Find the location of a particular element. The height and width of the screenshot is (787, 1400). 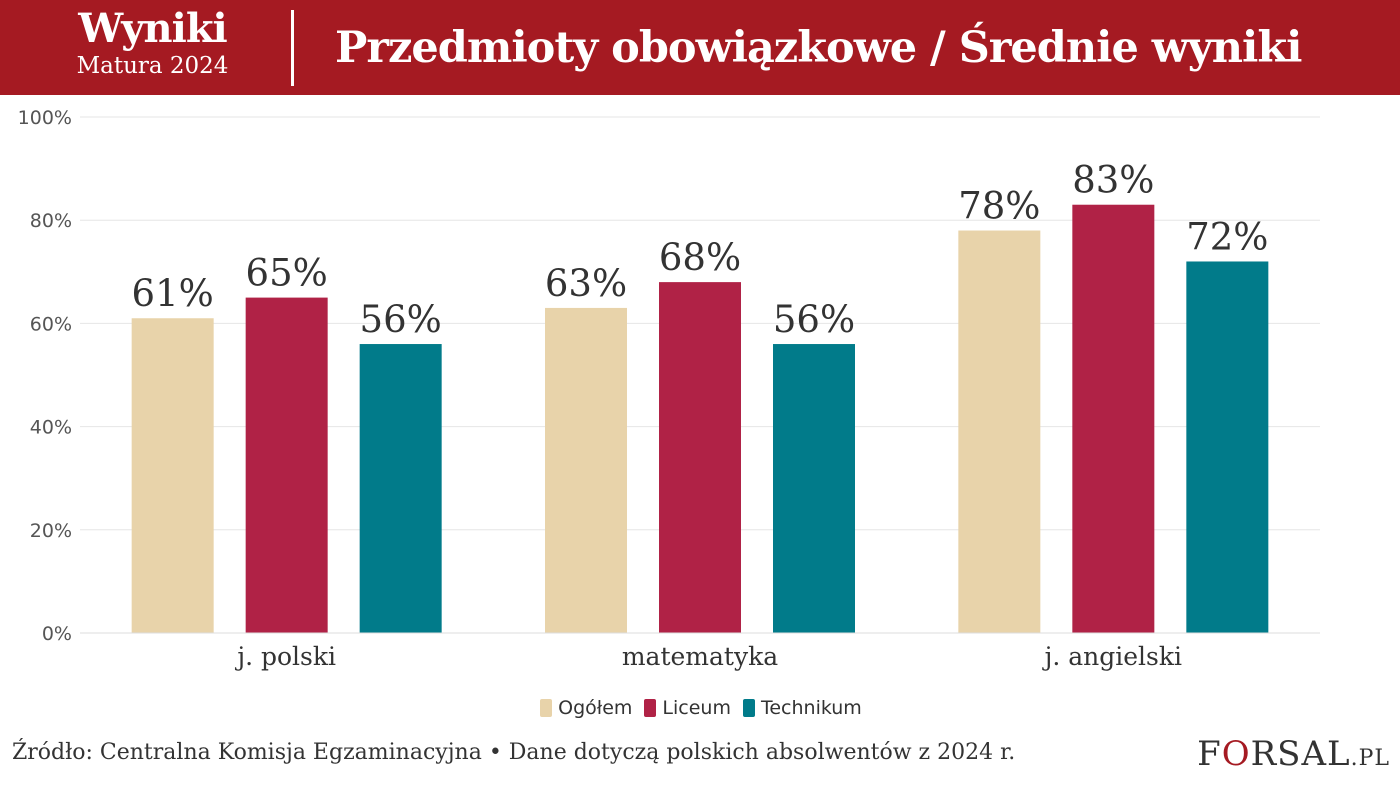

y-tick-label: 0% is located at coordinates (57, 634).